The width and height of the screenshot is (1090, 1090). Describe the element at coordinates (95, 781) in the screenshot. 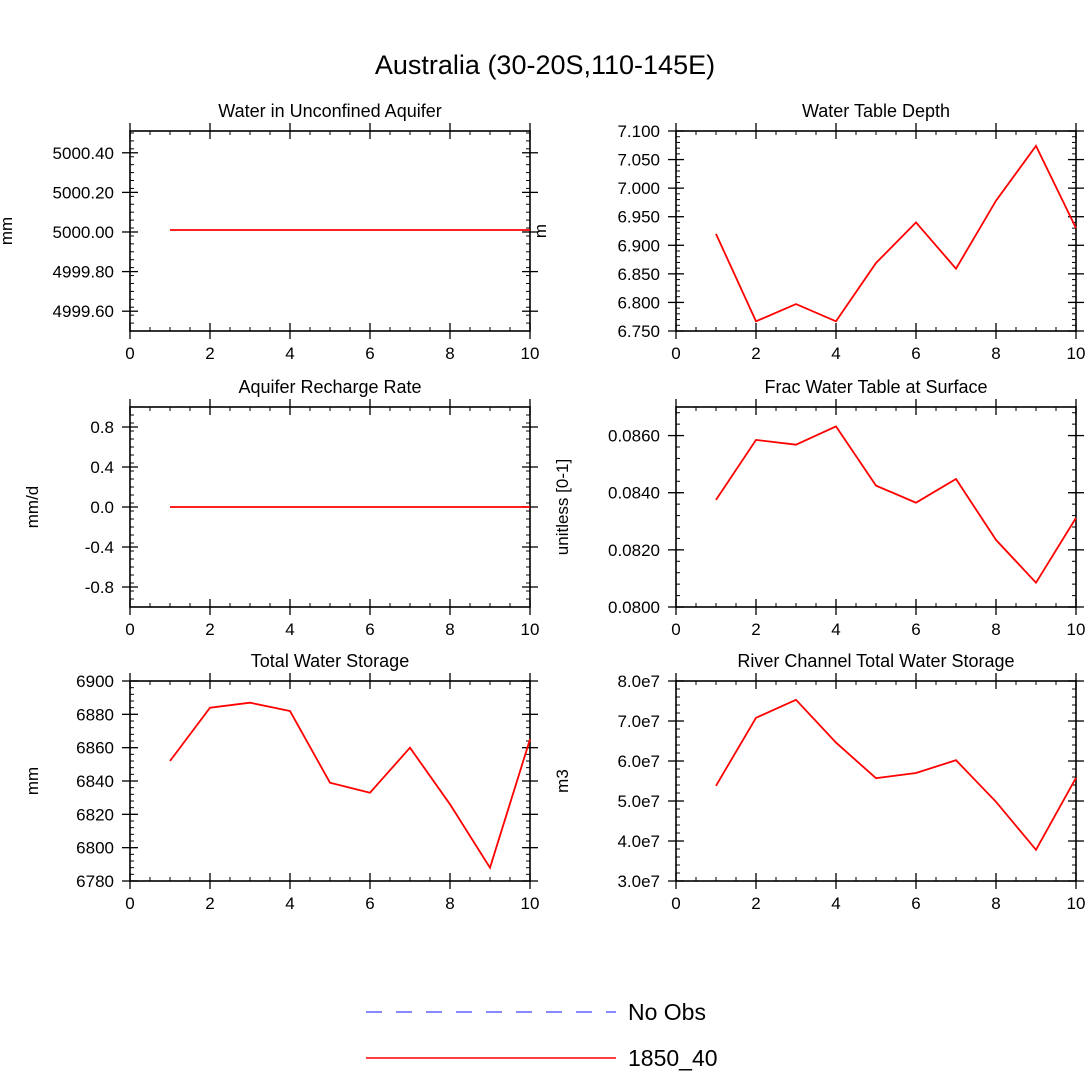

I see `y-tick-label: 6840` at that location.